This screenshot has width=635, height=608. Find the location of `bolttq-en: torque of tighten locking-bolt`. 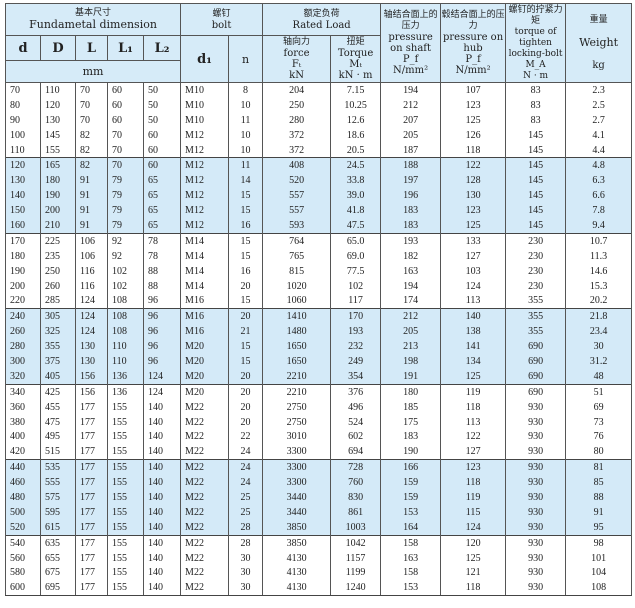

bolttq-en: torque of tighten locking-bolt is located at coordinates (535, 42).